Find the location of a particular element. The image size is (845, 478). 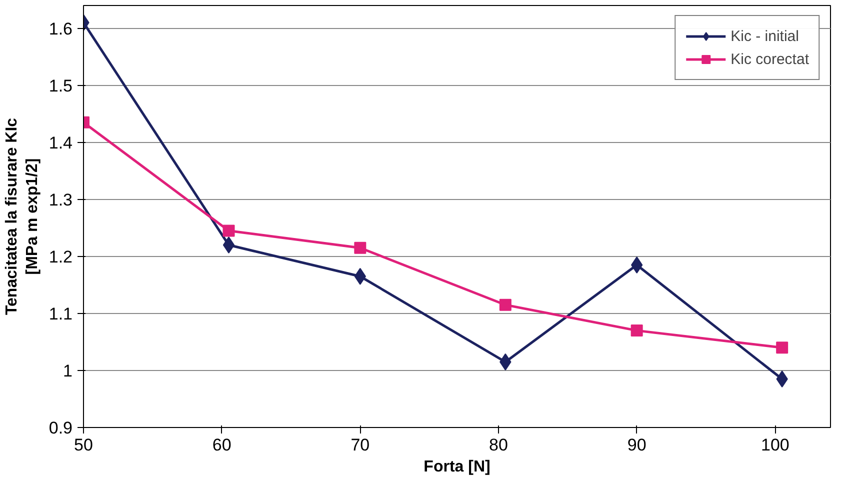

x-axis-title: Forta [N] is located at coordinates (457, 467).